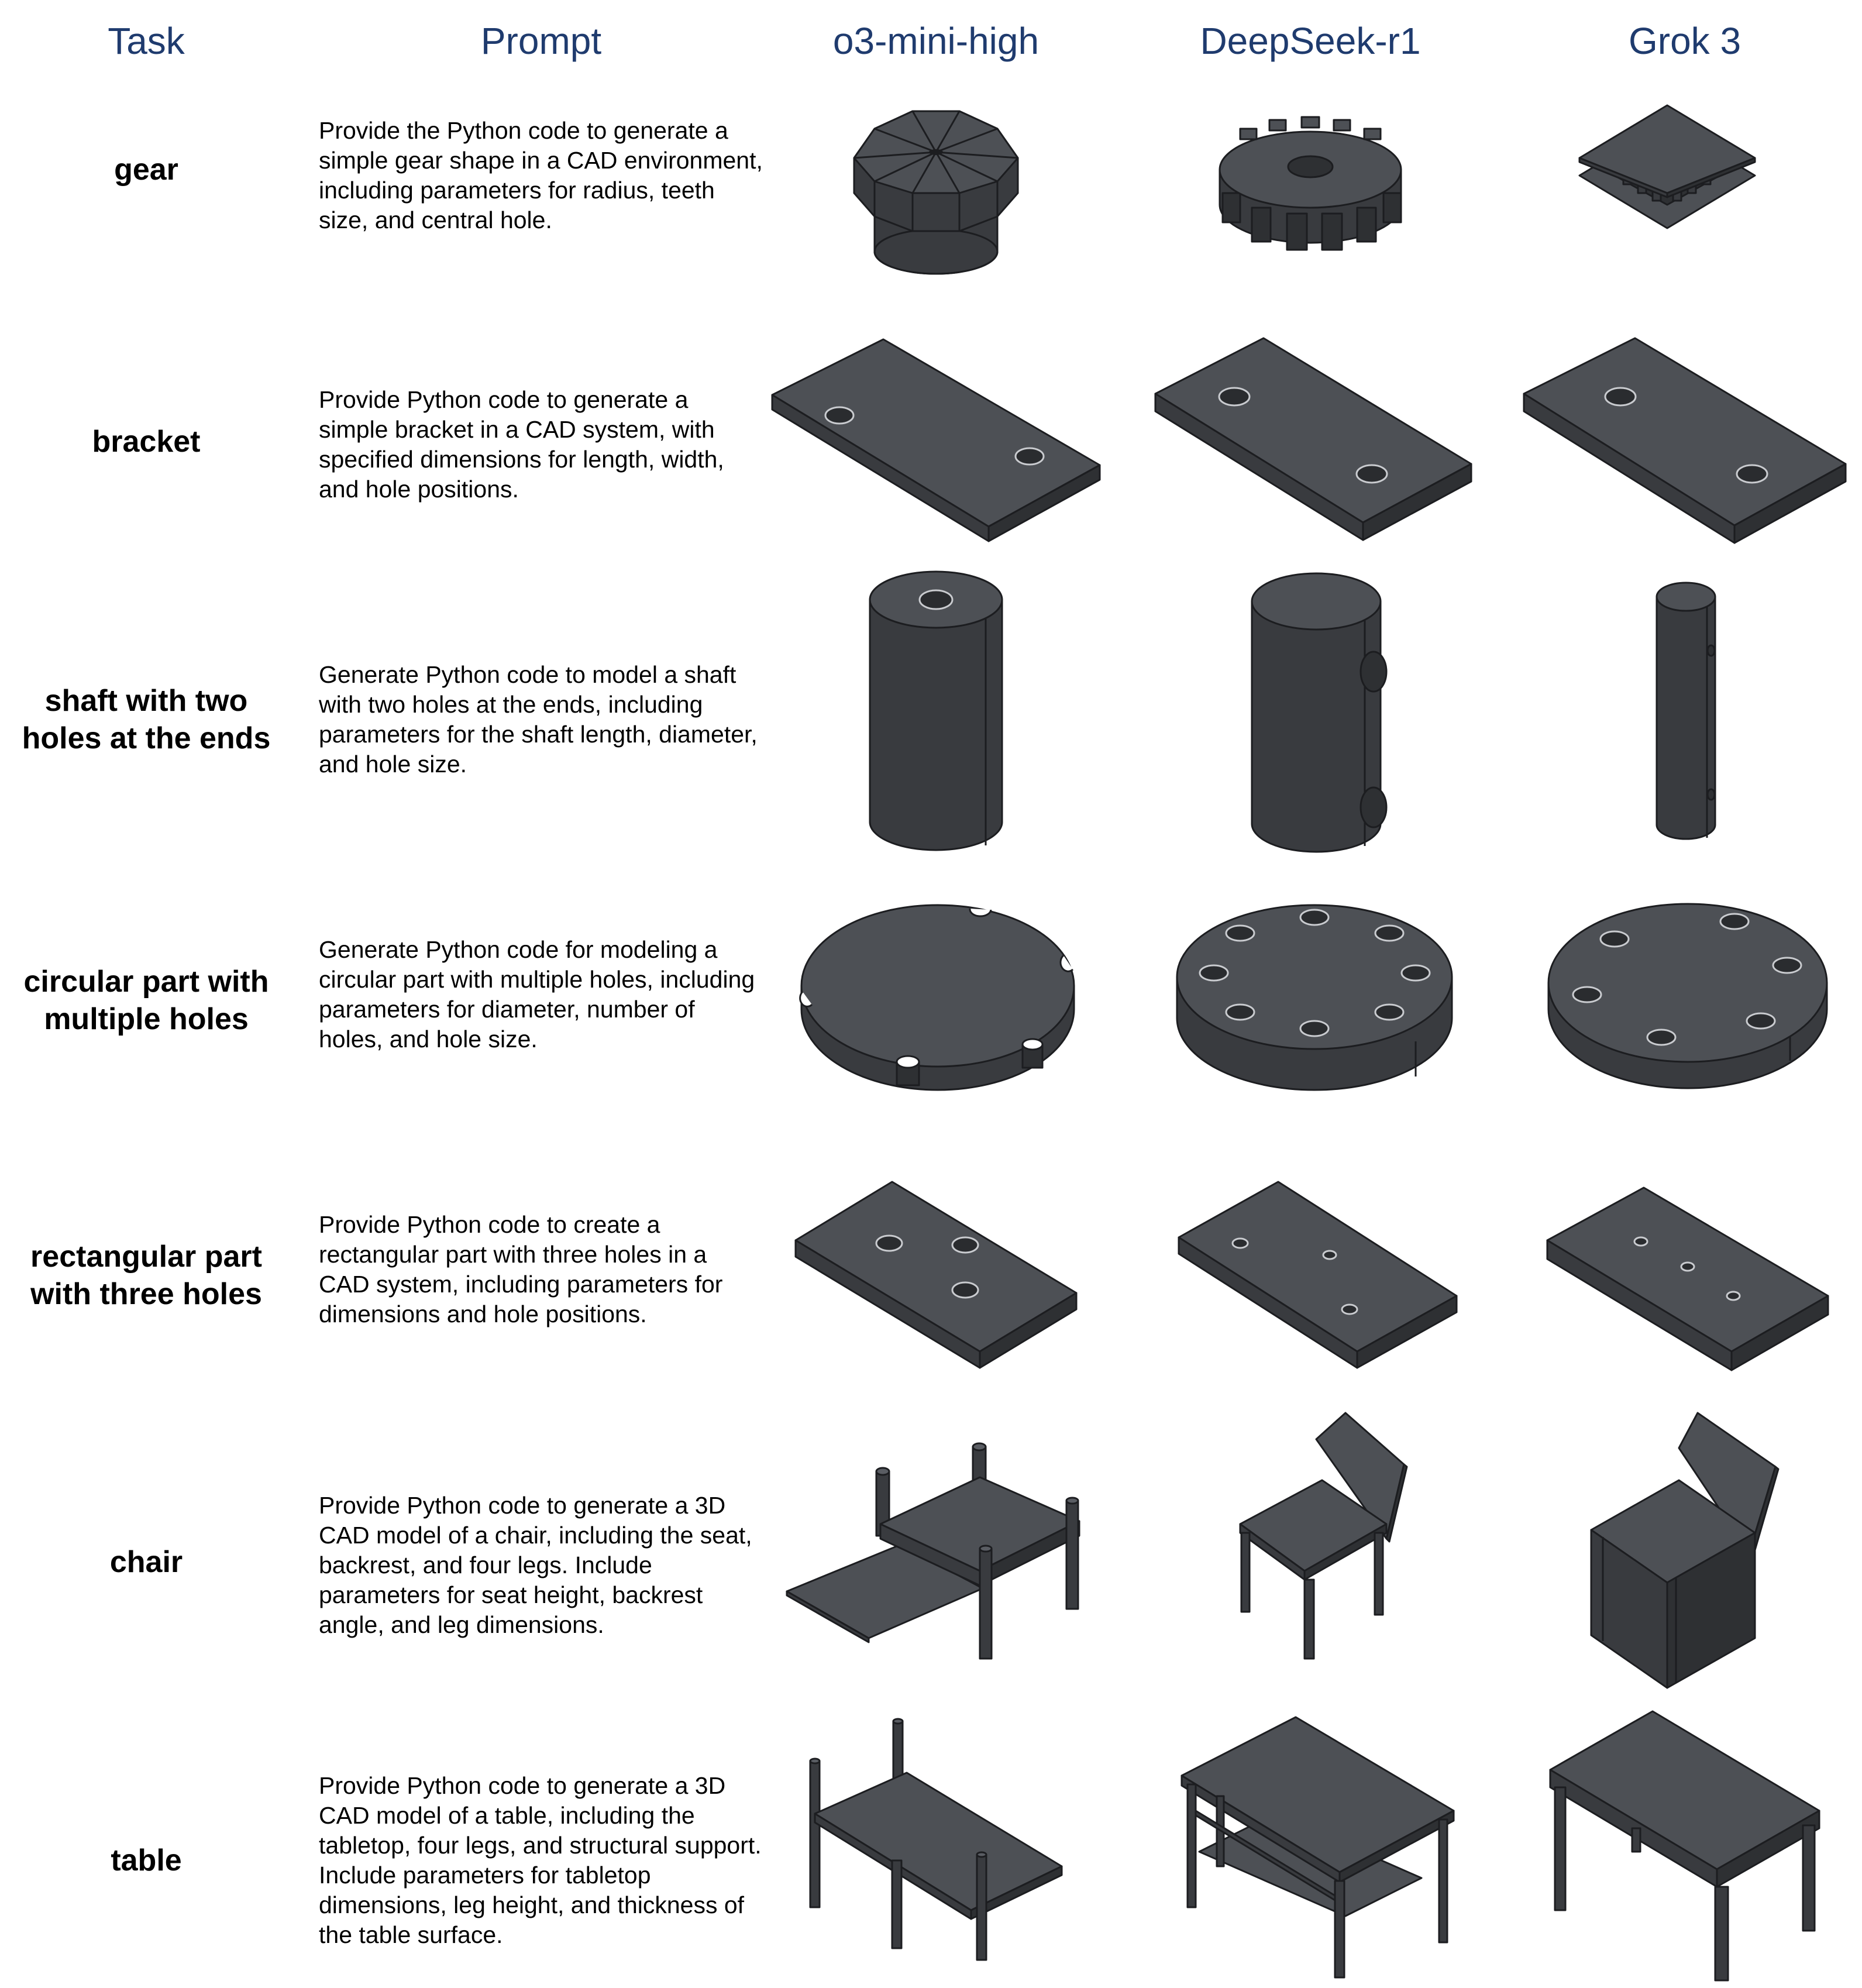  I want to click on gear-model-grok, so click(1667, 166).